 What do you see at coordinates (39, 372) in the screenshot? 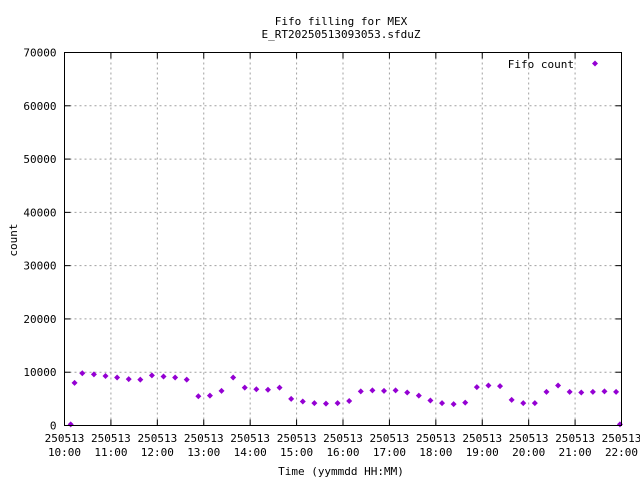
I see `y-tick-label: 10000` at bounding box center [39, 372].